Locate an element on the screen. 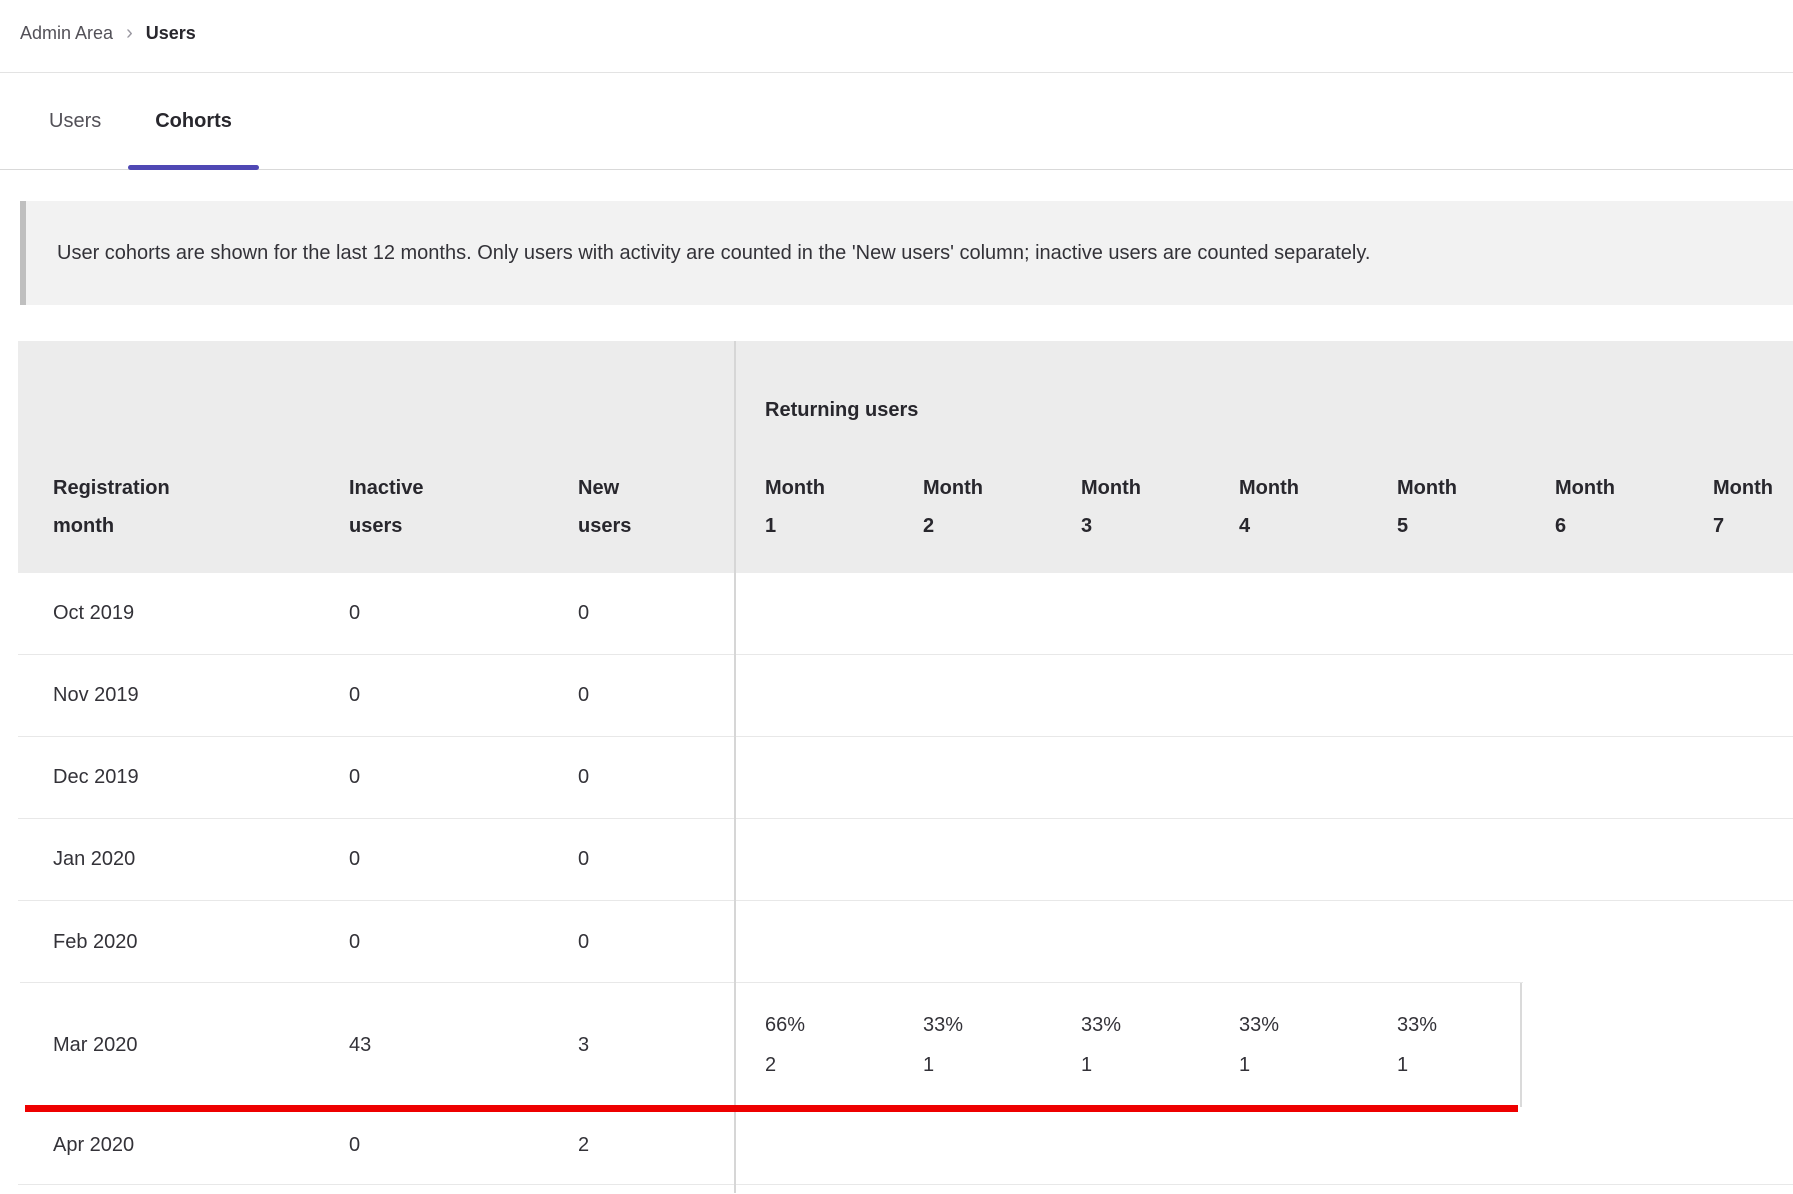  table-row-feb-2020: Feb 2020 0 0 is located at coordinates (905, 942).